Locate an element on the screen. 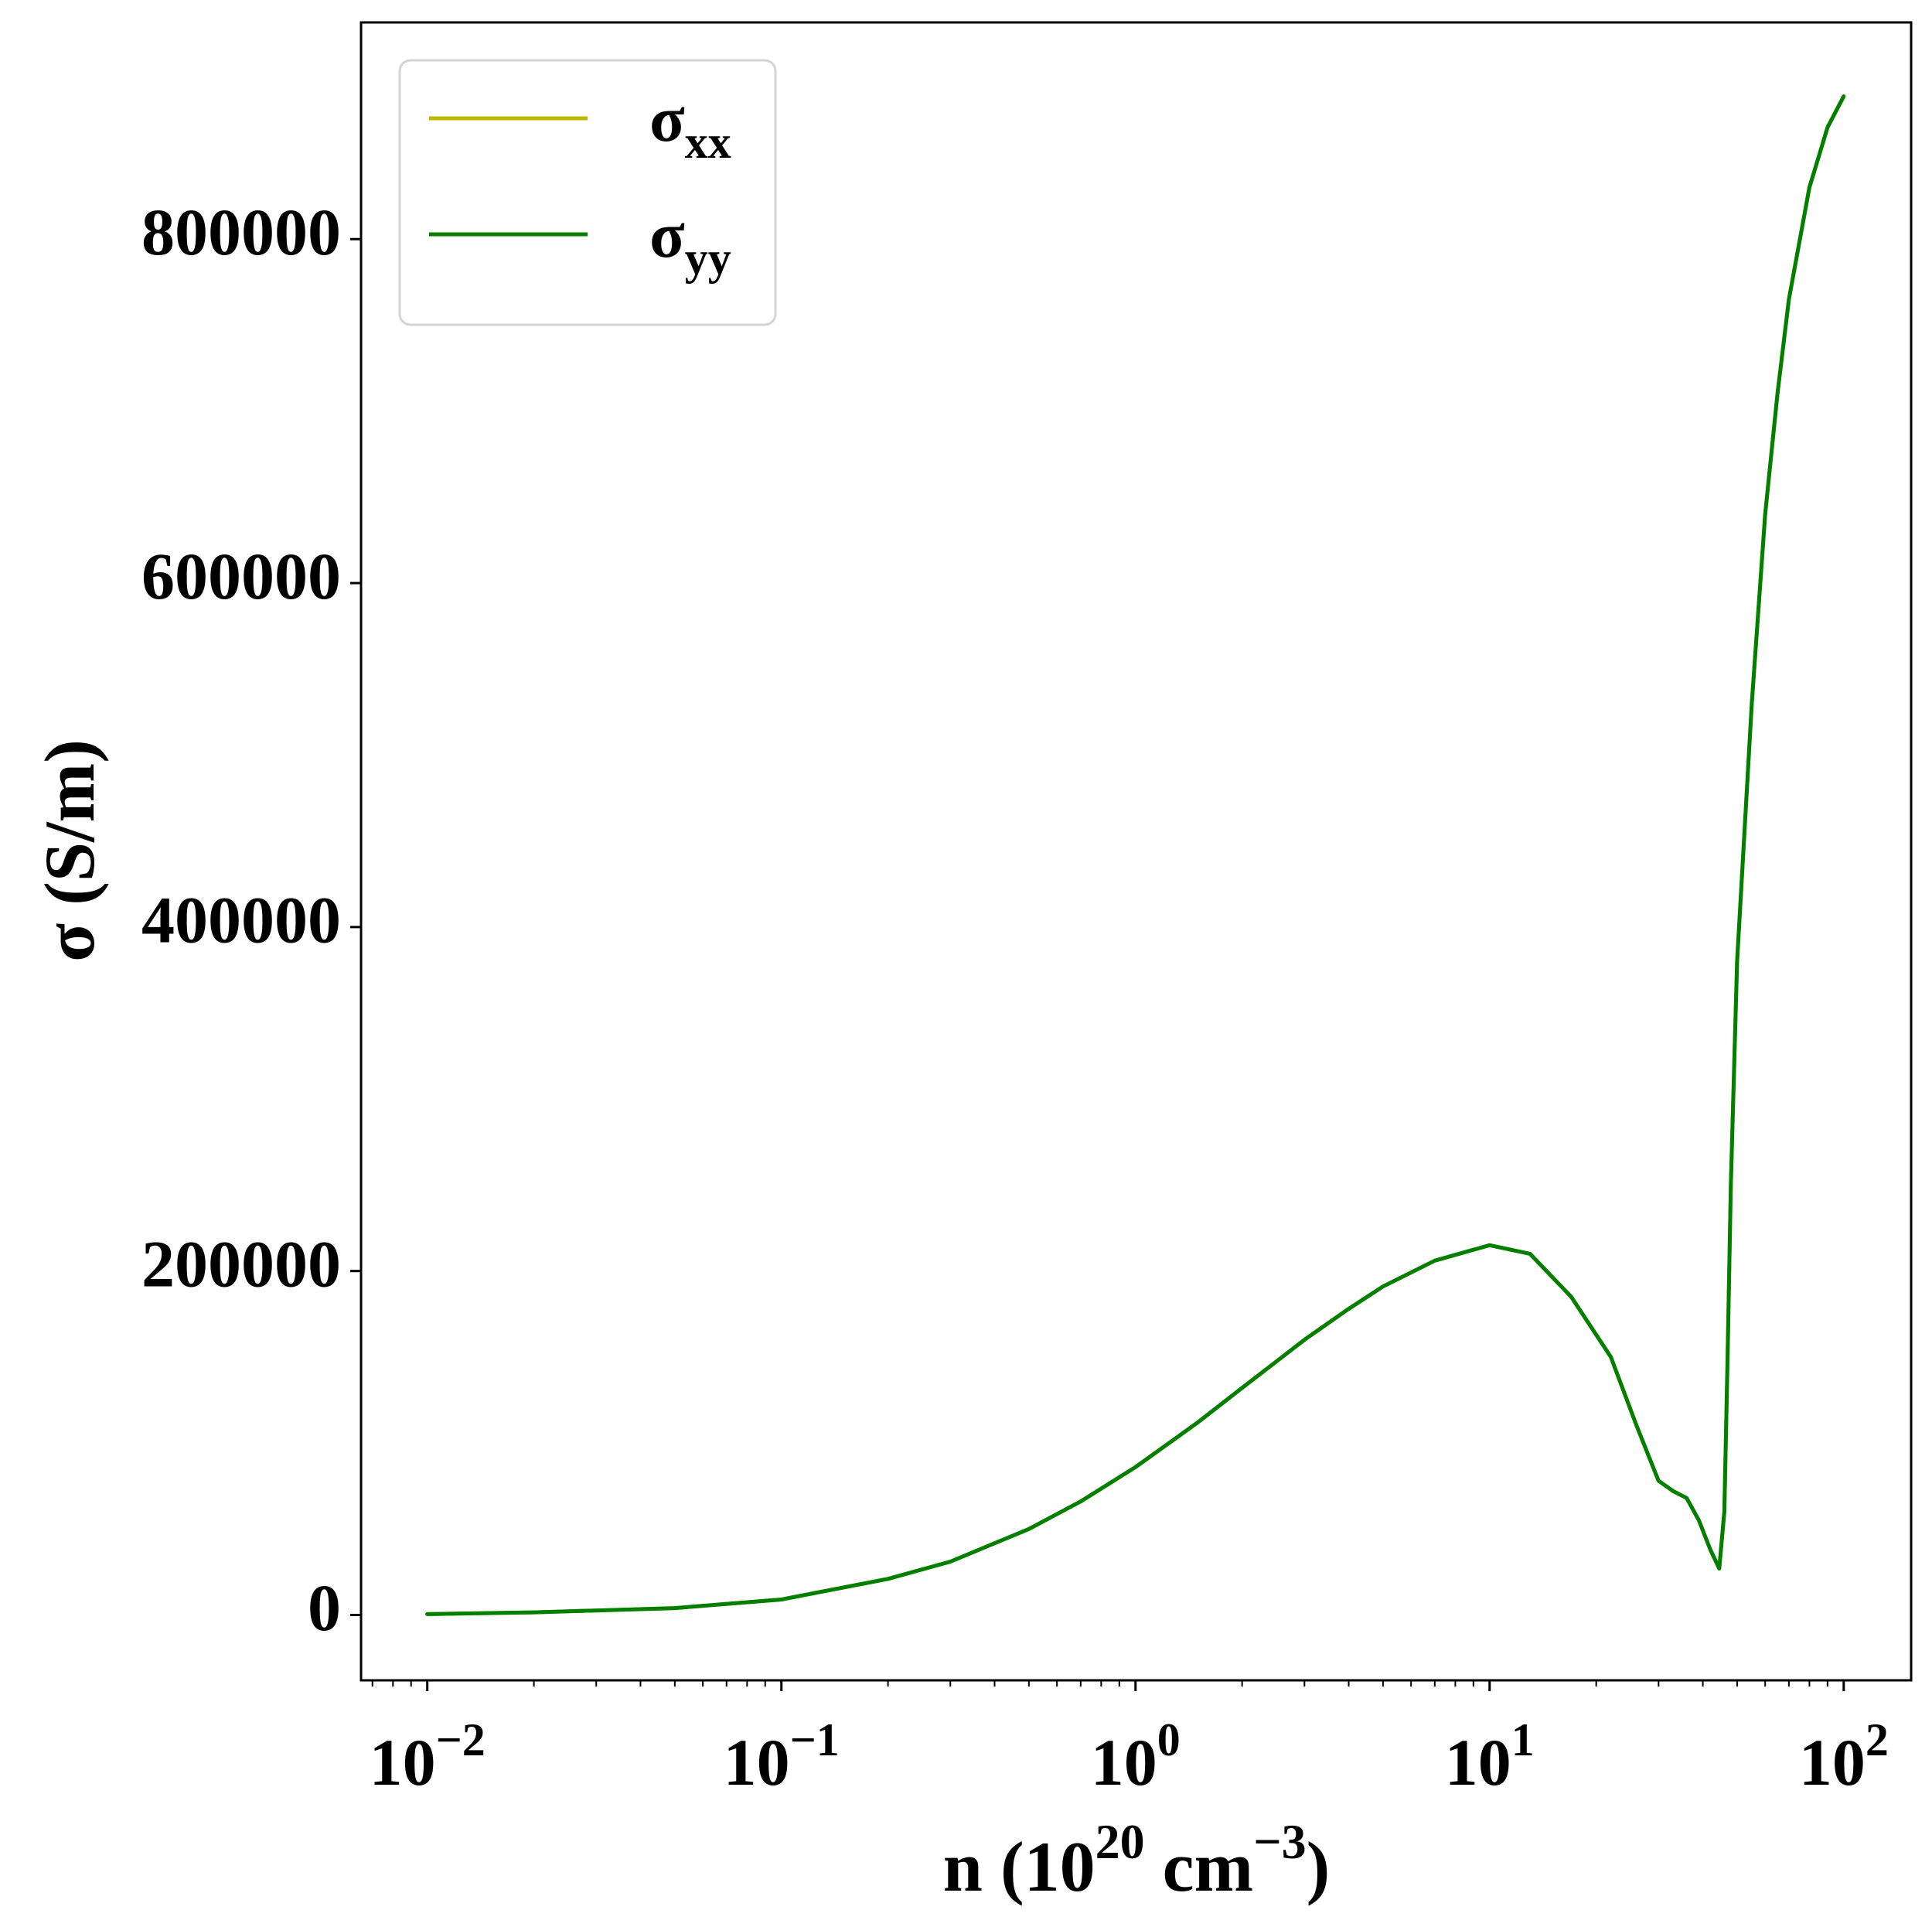 The height and width of the screenshot is (1927, 1932). y-tick-label: 200000 is located at coordinates (241, 1263).